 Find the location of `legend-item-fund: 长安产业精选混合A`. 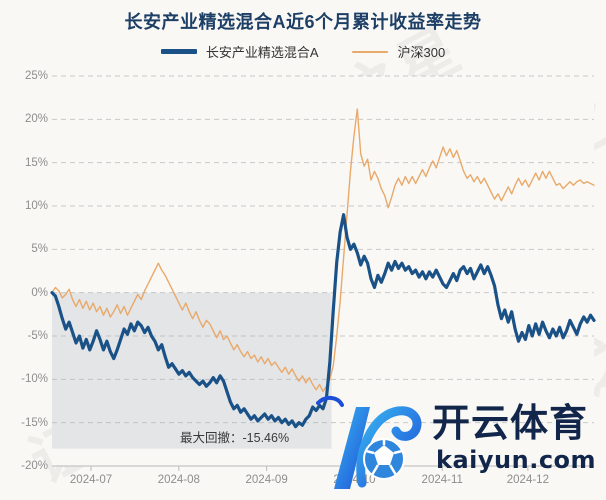

legend-item-fund: 长安产业精选混合A is located at coordinates (239, 51).